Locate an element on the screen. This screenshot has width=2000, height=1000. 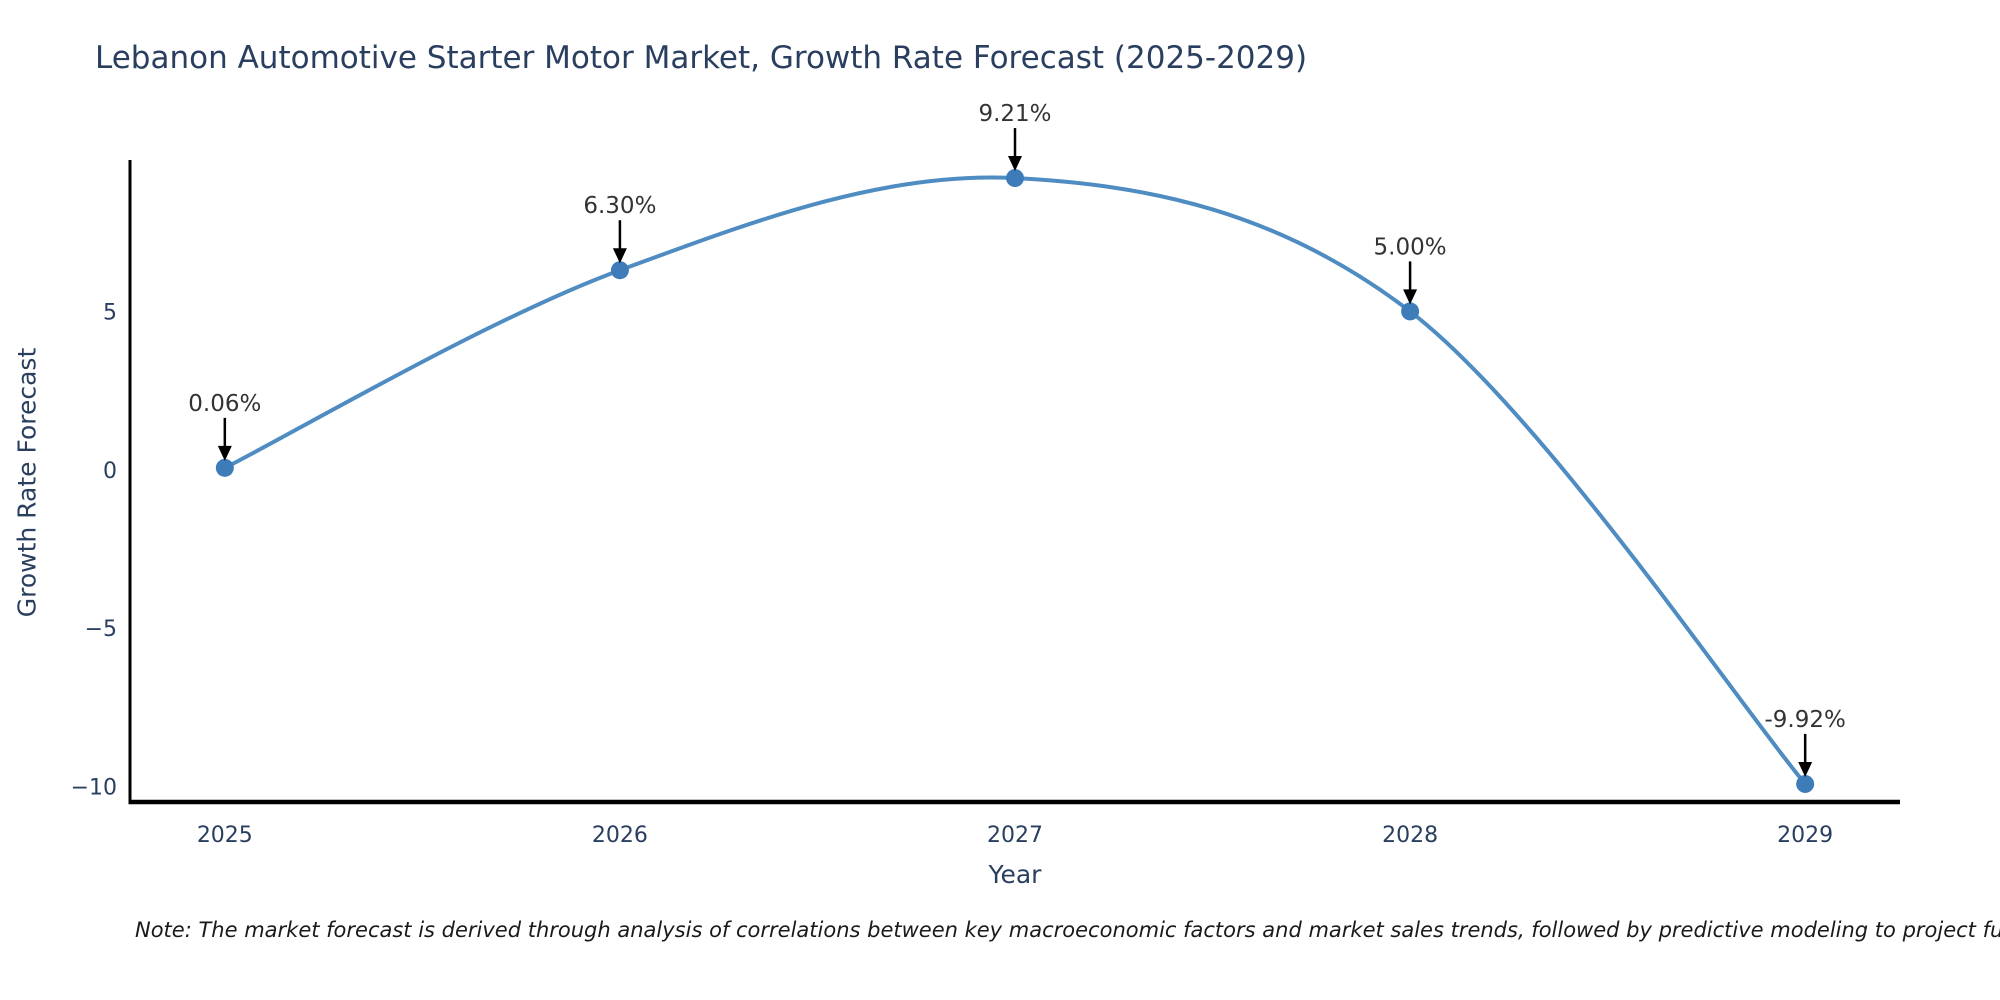
y-tick-label: 0 is located at coordinates (110, 471).